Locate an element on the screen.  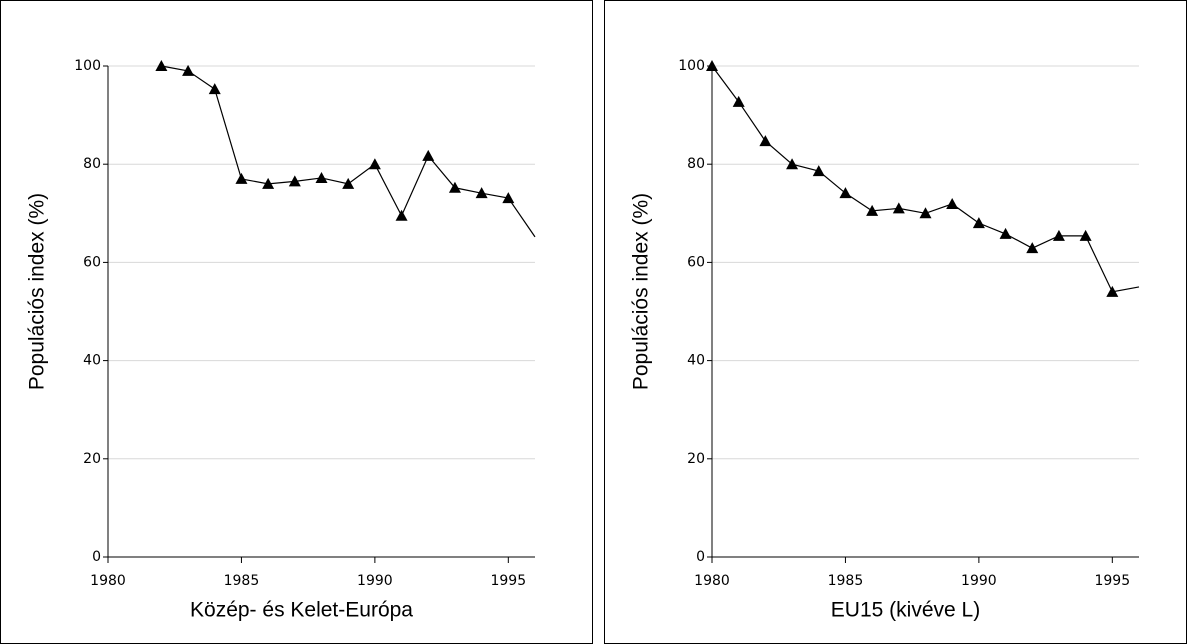
x-axis-label: Közép- és Kelet-Európa is located at coordinates (301, 610).